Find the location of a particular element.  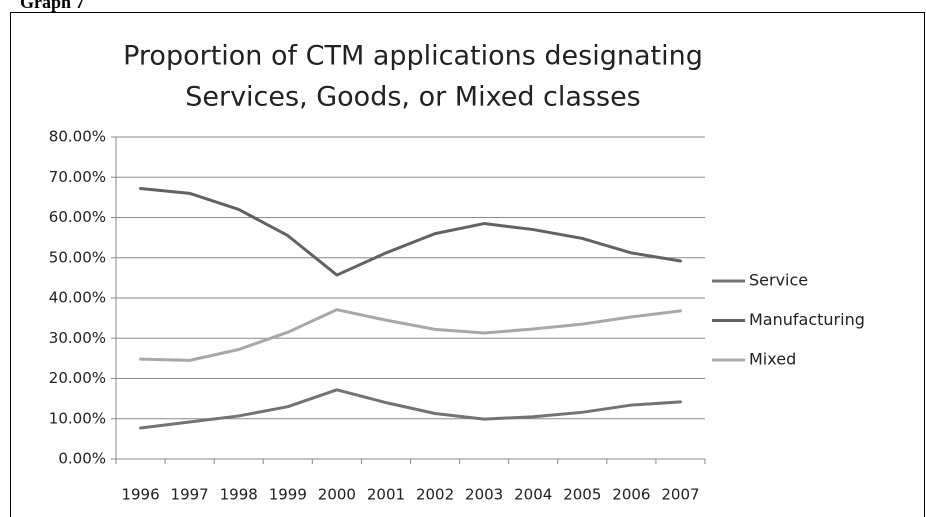

x-tick-label: 2006 is located at coordinates (631, 495).